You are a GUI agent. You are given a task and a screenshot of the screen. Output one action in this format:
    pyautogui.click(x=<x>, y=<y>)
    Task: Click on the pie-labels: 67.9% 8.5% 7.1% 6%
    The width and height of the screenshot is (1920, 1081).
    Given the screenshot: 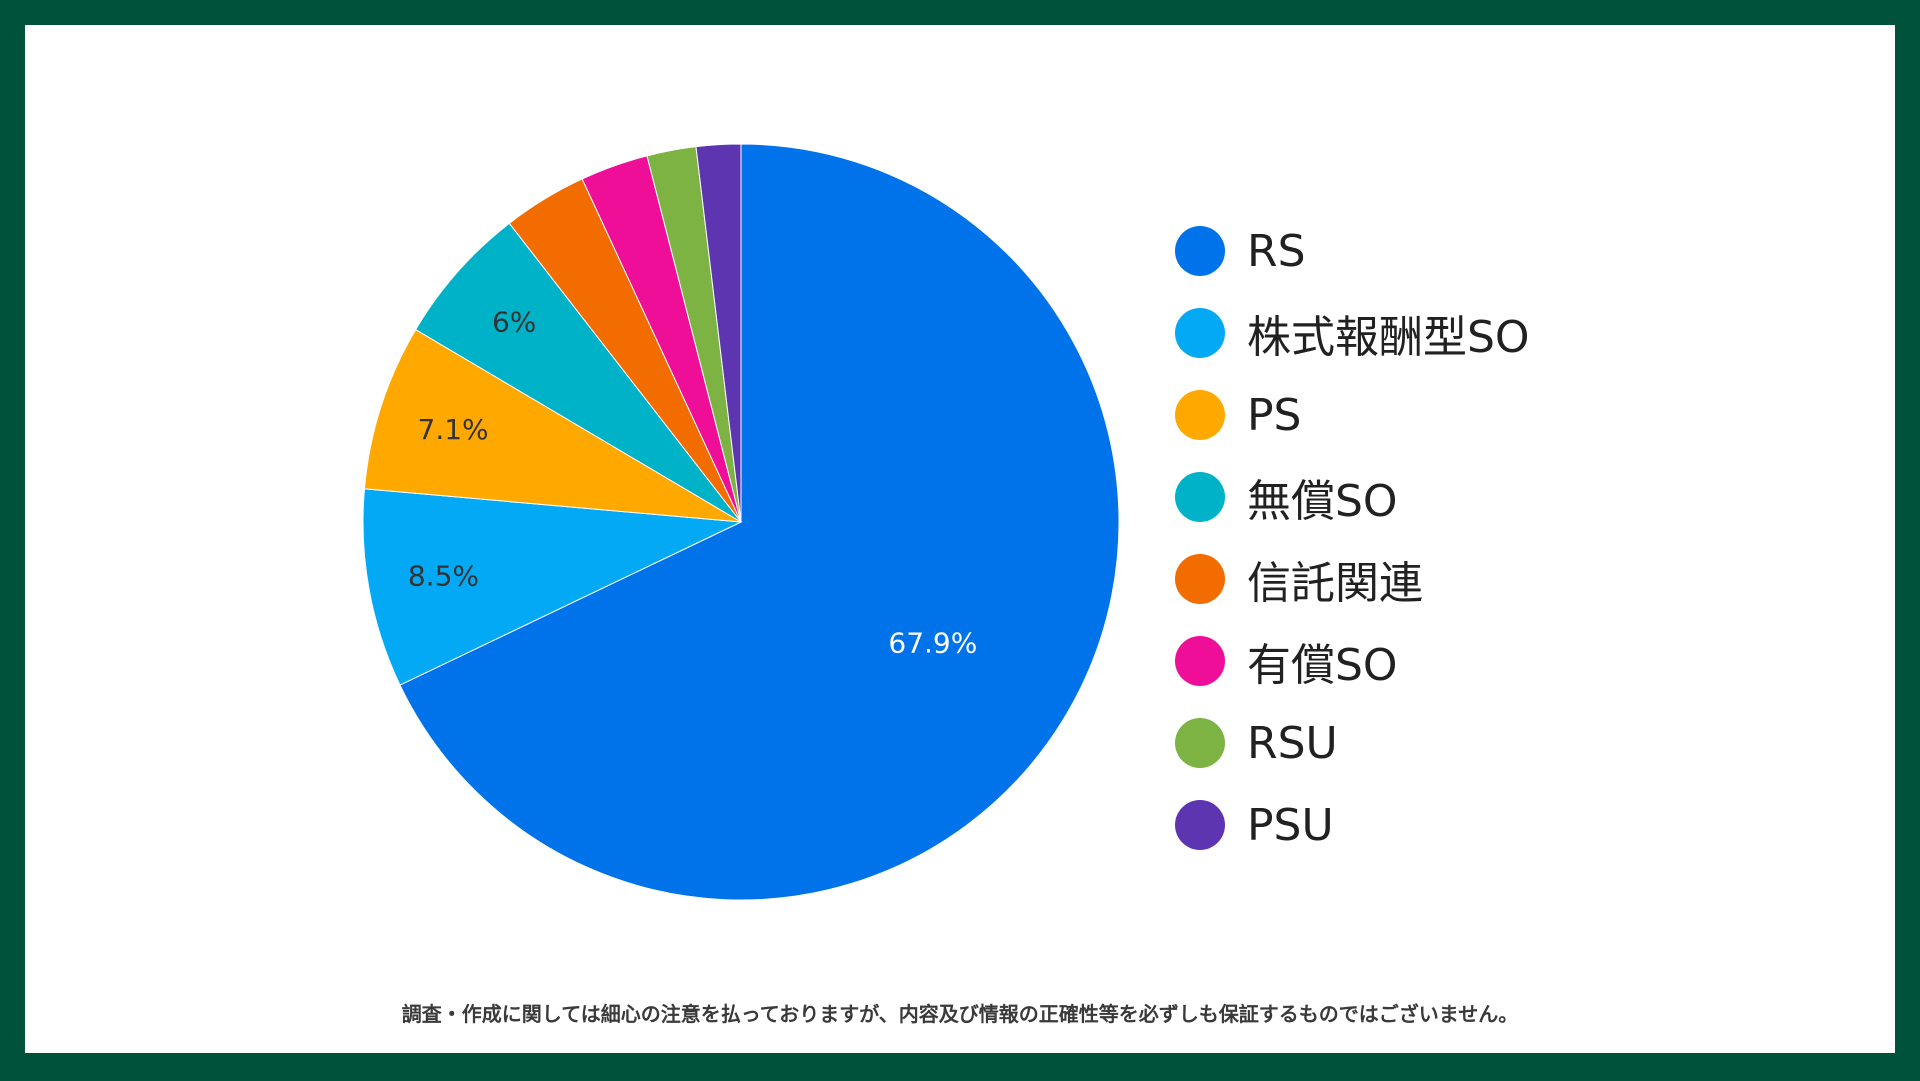 What is the action you would take?
    pyautogui.click(x=692, y=483)
    